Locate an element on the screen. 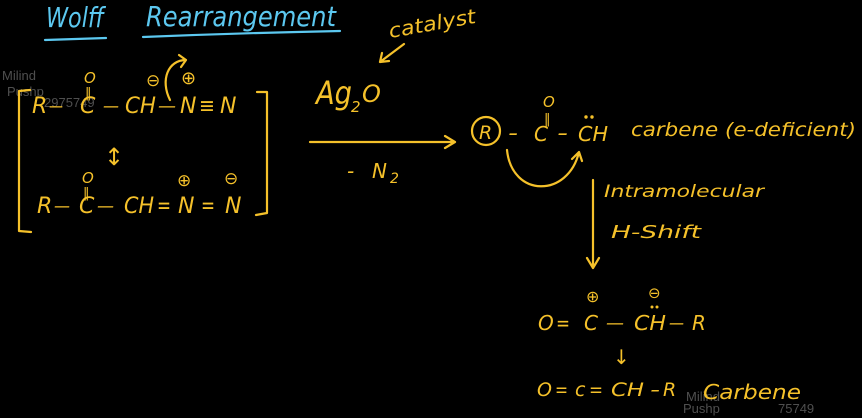 The width and height of the screenshot is (862, 418). form2-charge-n2: ⊖ is located at coordinates (231, 179).